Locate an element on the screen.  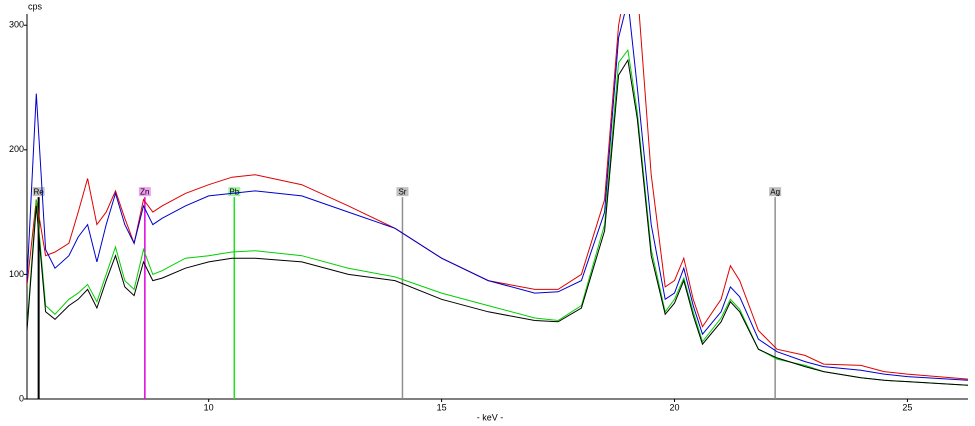
y-tick-label: 300 is located at coordinates (16, 25).